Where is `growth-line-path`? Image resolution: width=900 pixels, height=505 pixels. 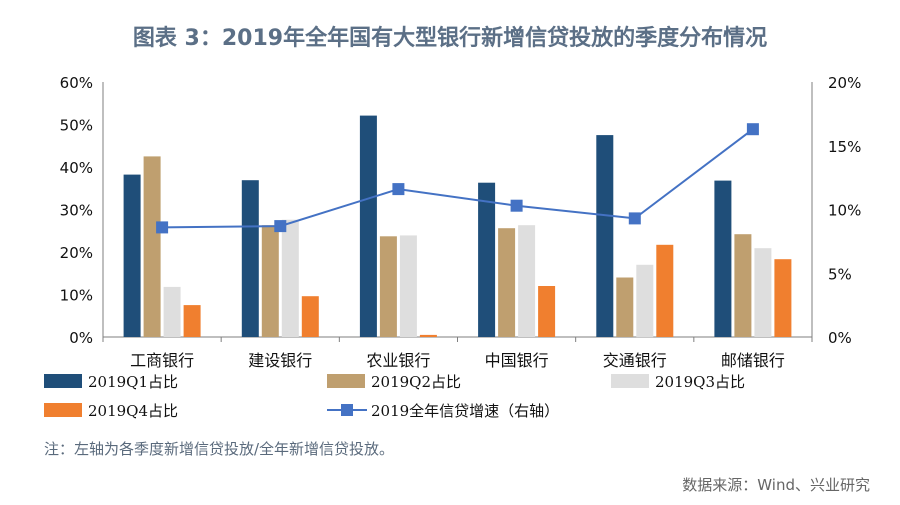
growth-line-path is located at coordinates (458, 178).